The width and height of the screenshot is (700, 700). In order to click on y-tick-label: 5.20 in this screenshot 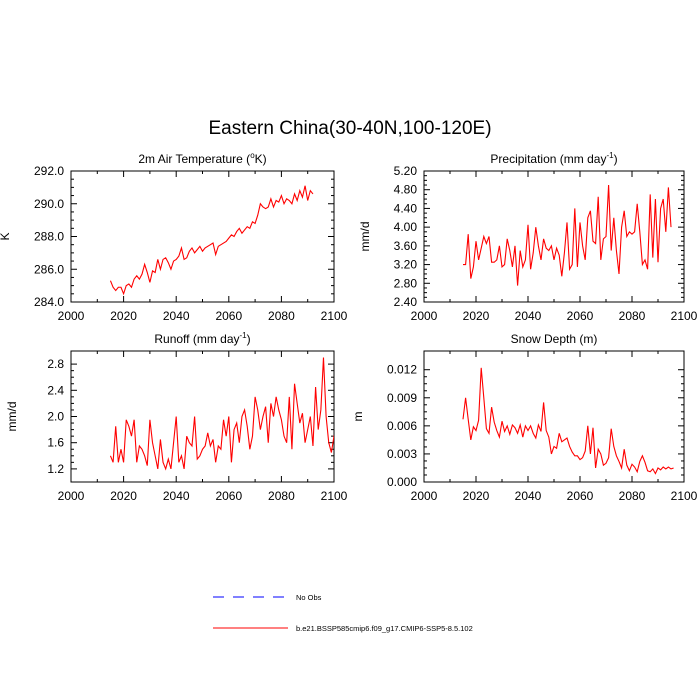, I will do `click(406, 171)`.